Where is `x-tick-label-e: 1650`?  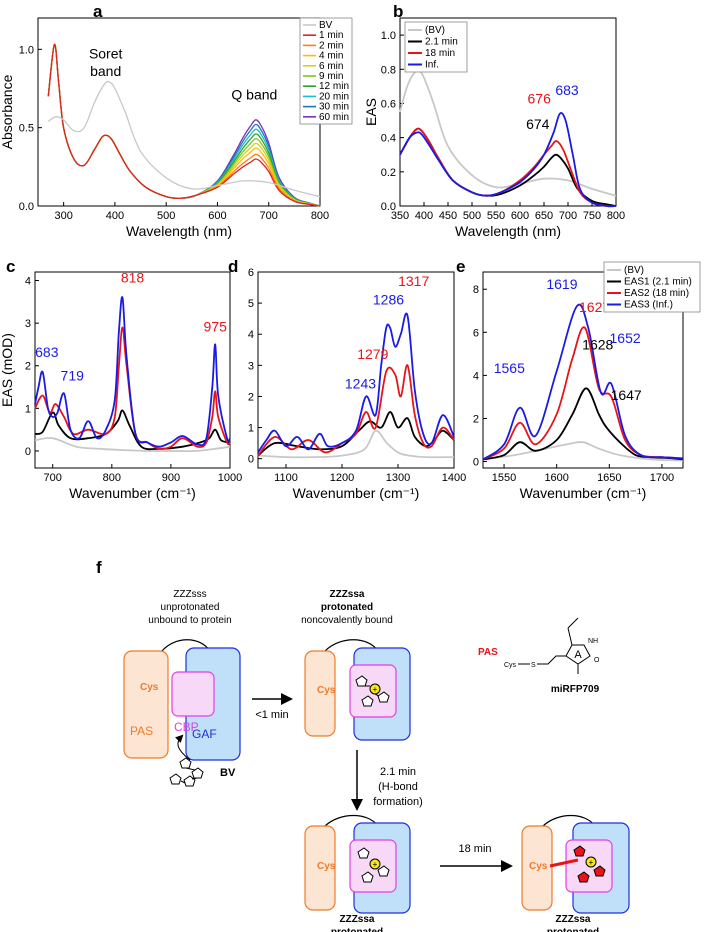
x-tick-label-e: 1650 is located at coordinates (609, 478).